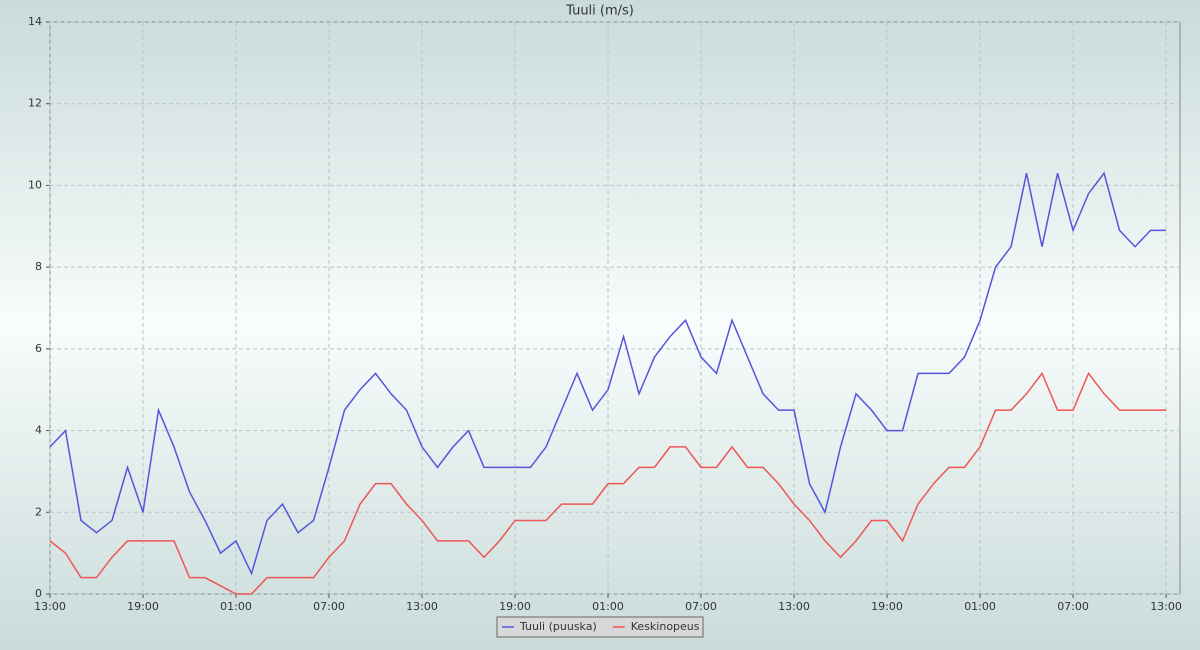 This screenshot has width=1200, height=650. I want to click on chart-title: Tuuli (m/s), so click(599, 11).